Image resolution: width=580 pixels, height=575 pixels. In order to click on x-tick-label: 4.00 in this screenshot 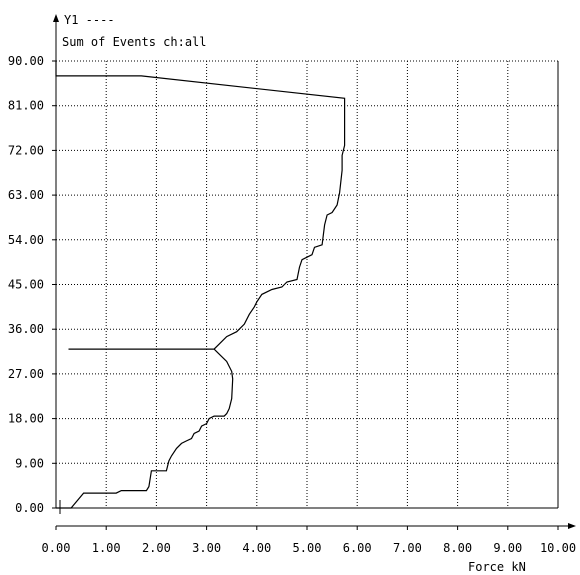, I will do `click(256, 548)`.